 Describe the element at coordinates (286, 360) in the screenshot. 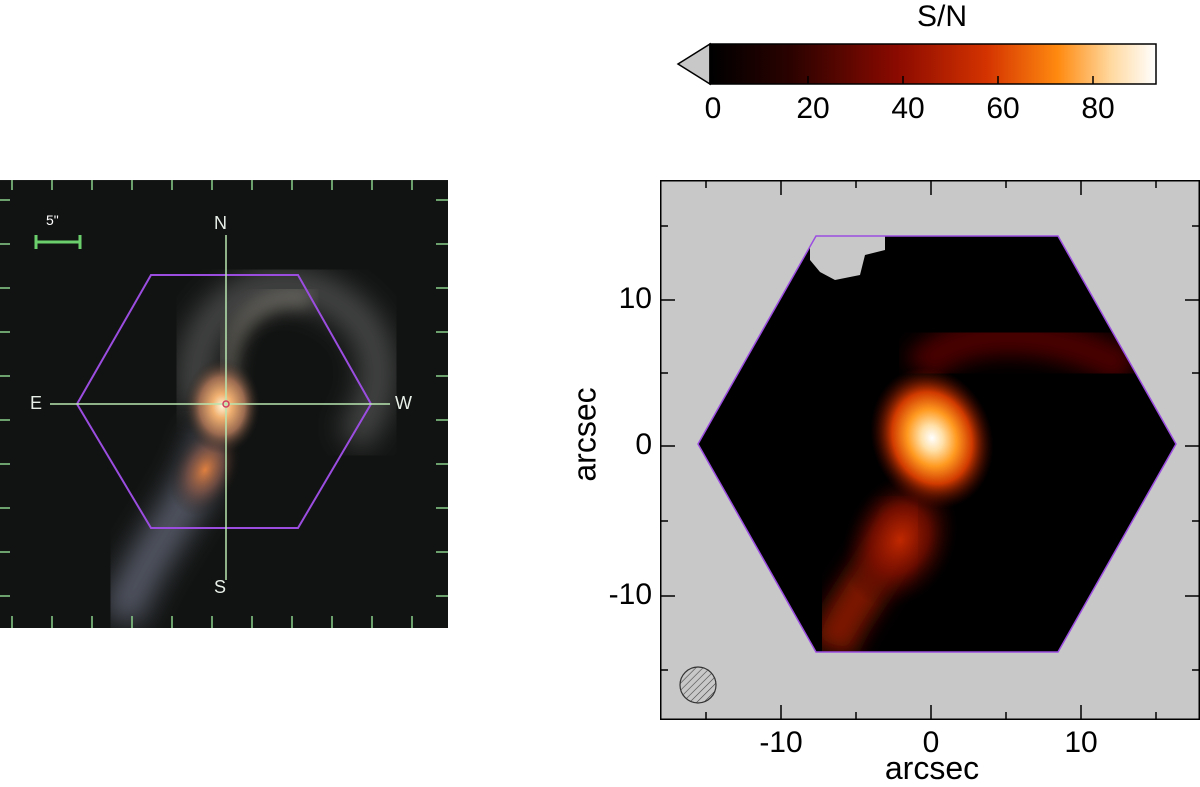

I see `upper-spiral-arm` at that location.